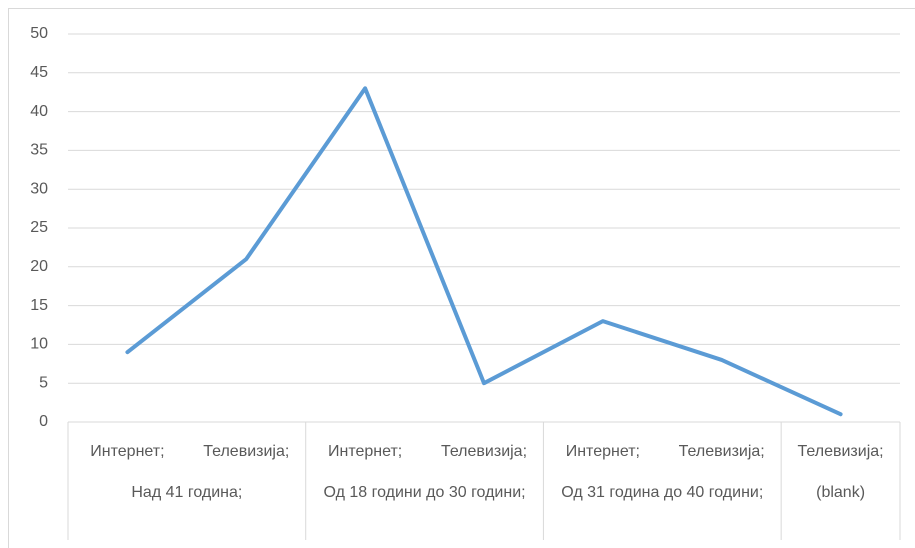  What do you see at coordinates (39, 33) in the screenshot?
I see `y-tick-label: 50` at bounding box center [39, 33].